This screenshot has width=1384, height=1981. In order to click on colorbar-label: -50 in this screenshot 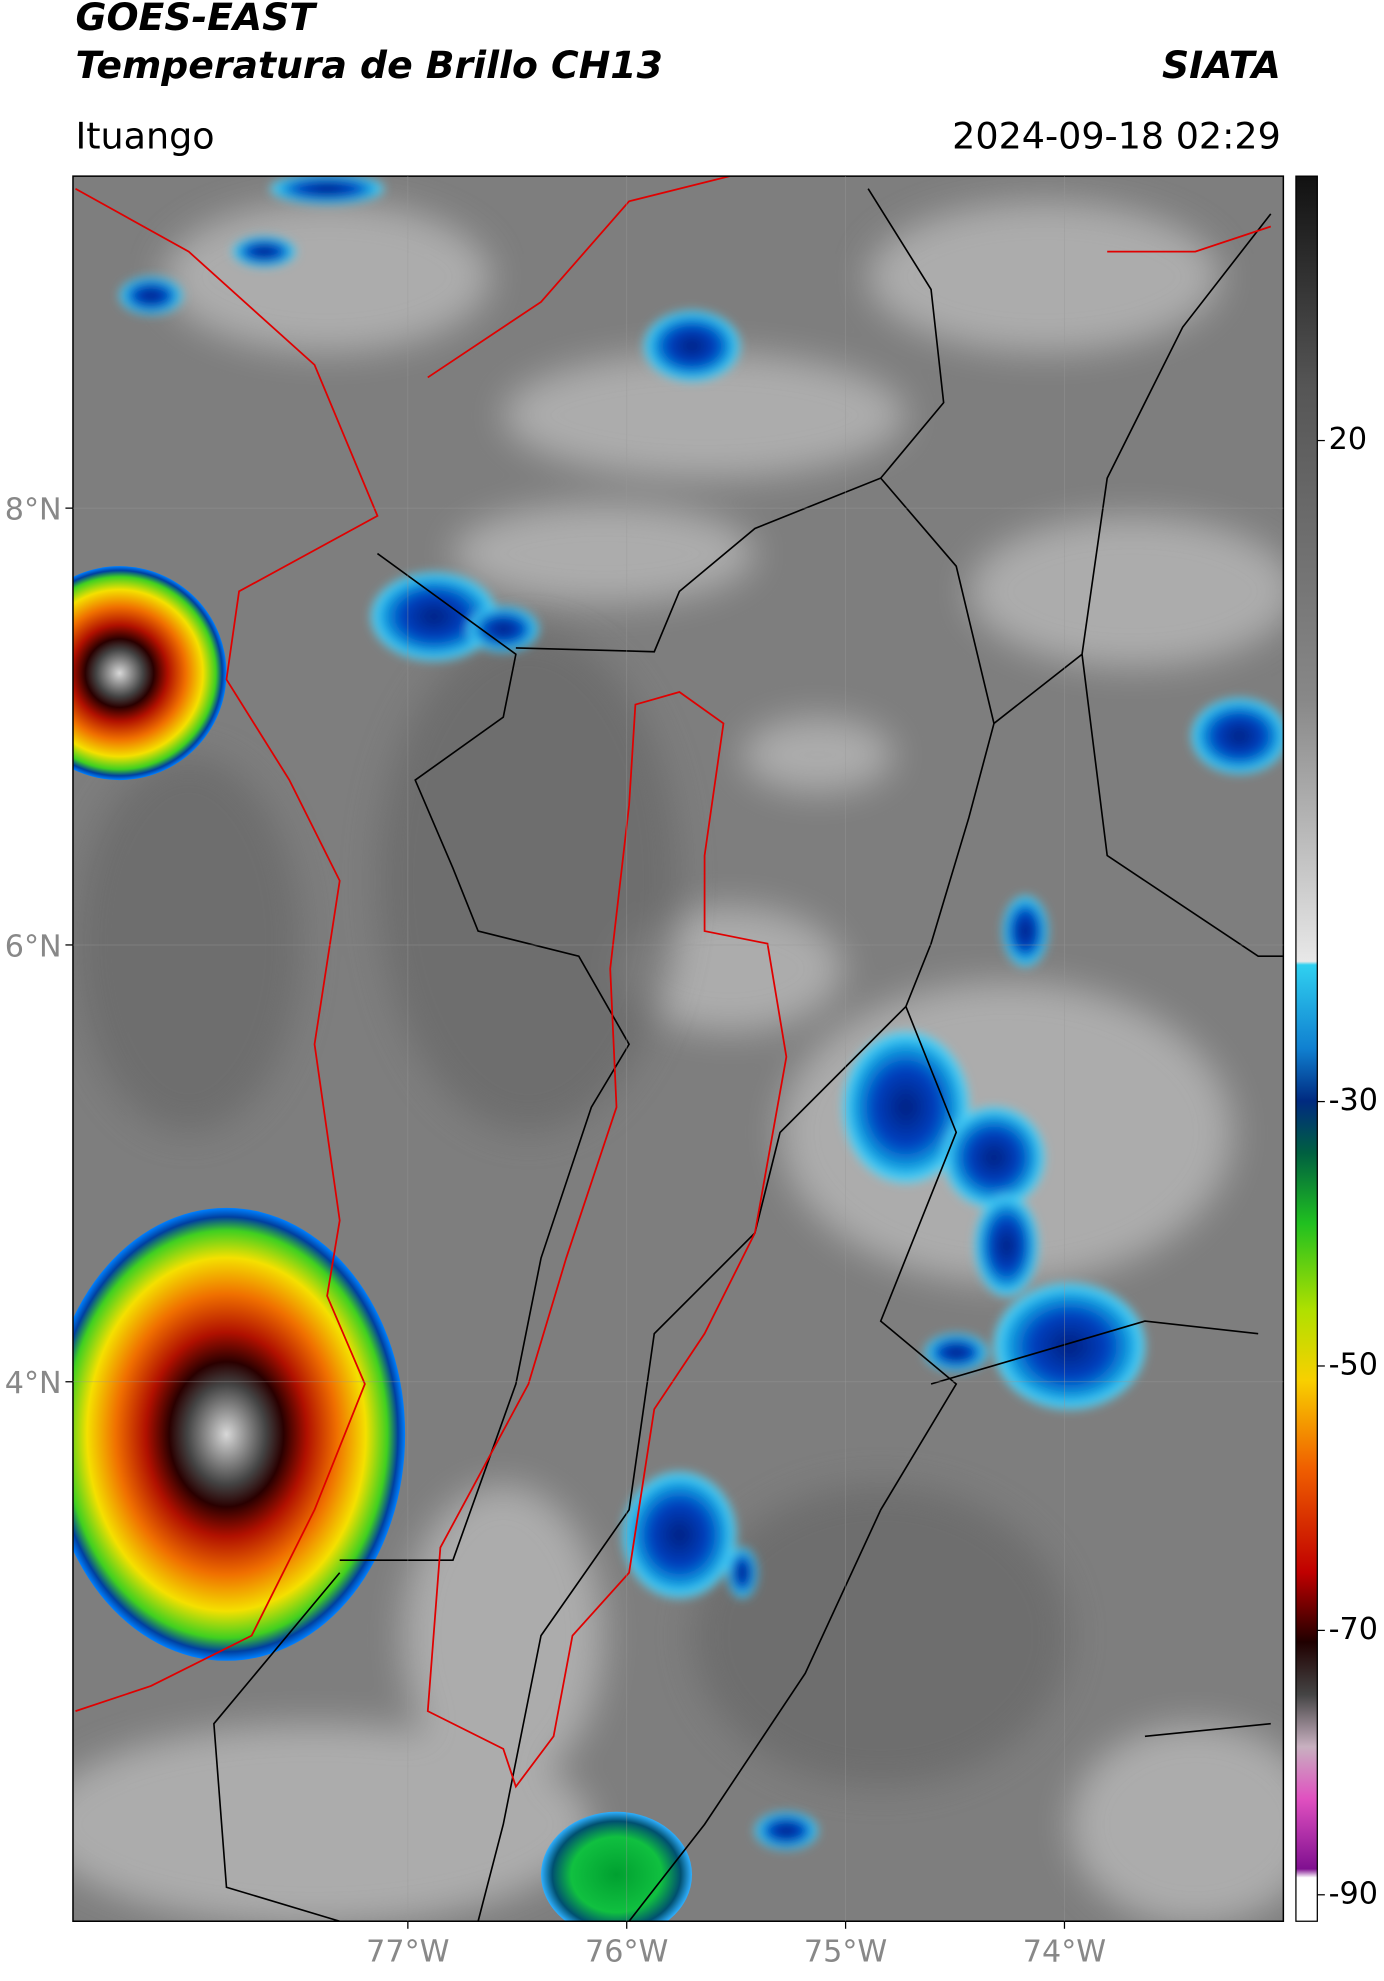, I will do `click(1353, 1364)`.